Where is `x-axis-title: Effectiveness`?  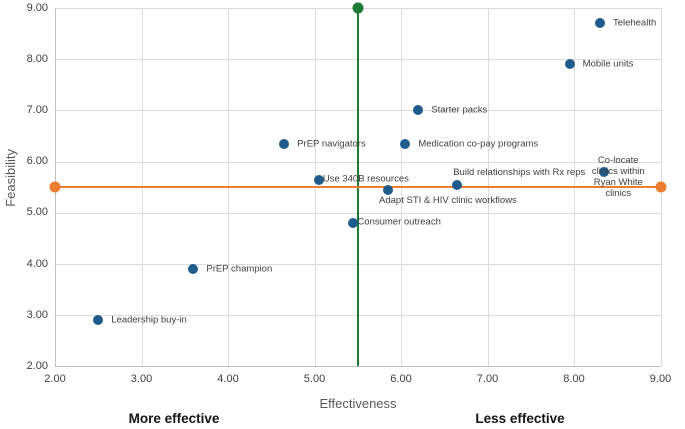
x-axis-title: Effectiveness is located at coordinates (358, 403).